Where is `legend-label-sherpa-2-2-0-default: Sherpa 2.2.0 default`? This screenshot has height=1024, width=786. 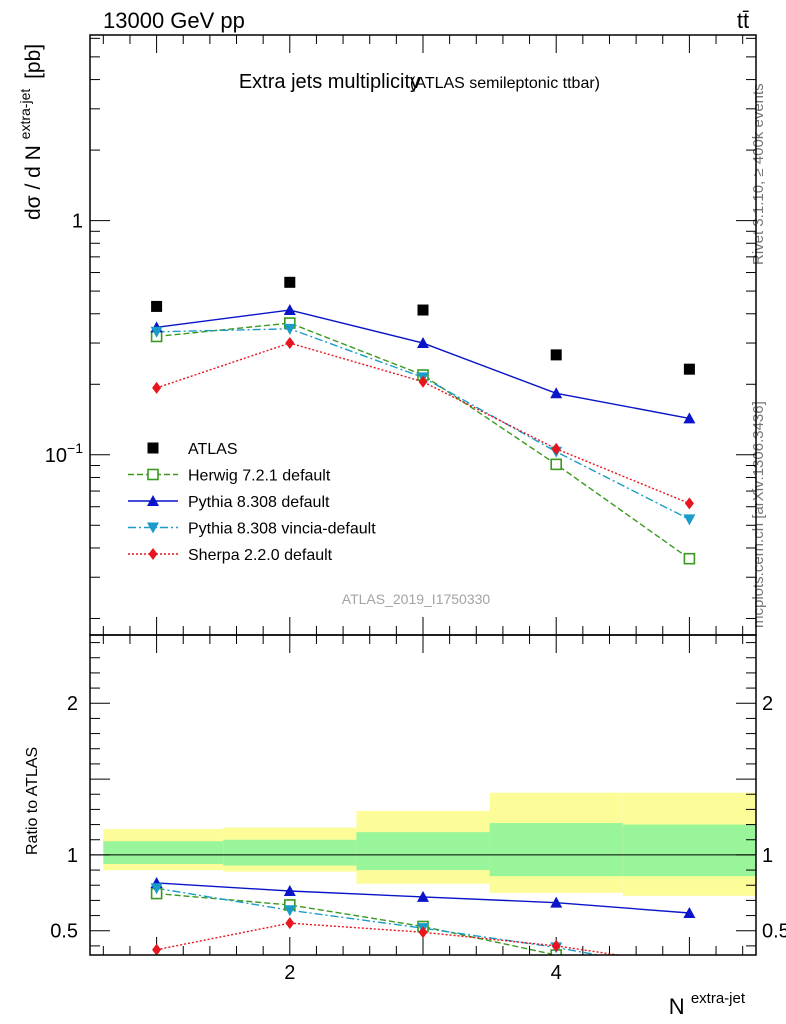 legend-label-sherpa-2-2-0-default: Sherpa 2.2.0 default is located at coordinates (260, 555).